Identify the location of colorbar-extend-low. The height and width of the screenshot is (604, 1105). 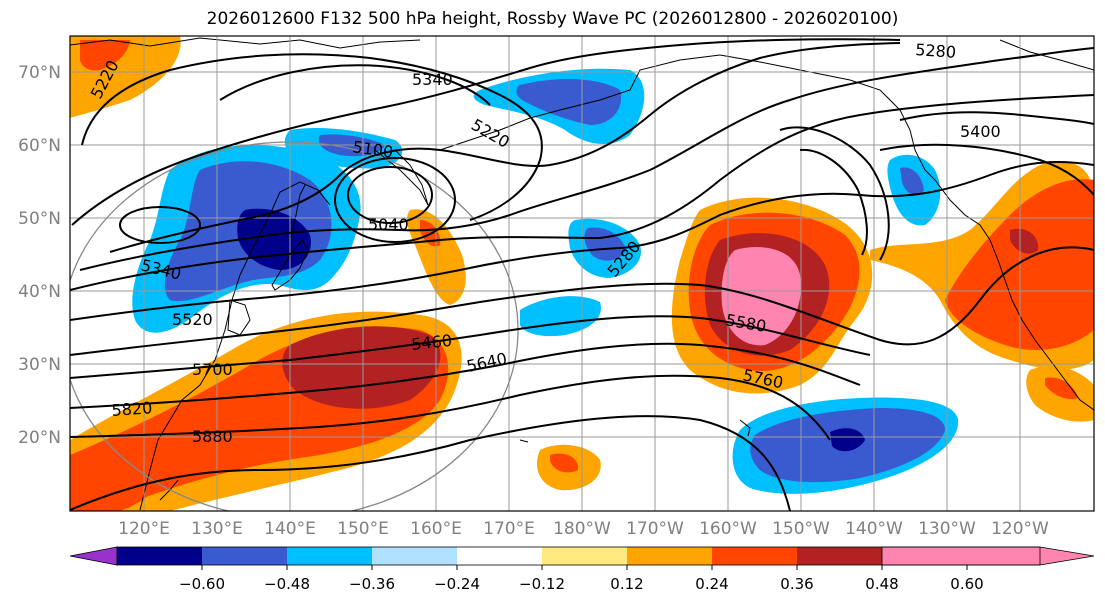
(93, 556).